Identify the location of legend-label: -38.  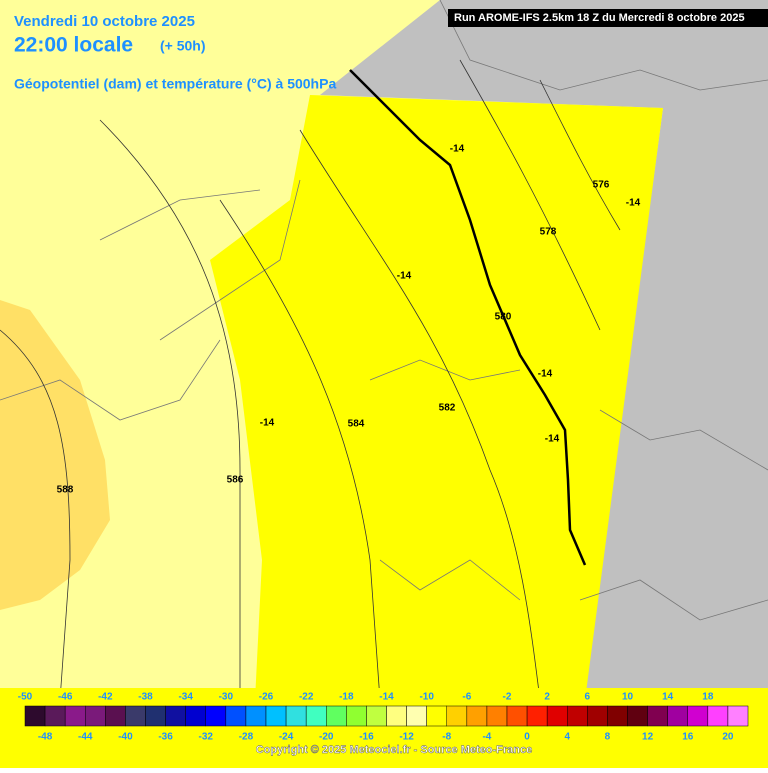
(145, 697).